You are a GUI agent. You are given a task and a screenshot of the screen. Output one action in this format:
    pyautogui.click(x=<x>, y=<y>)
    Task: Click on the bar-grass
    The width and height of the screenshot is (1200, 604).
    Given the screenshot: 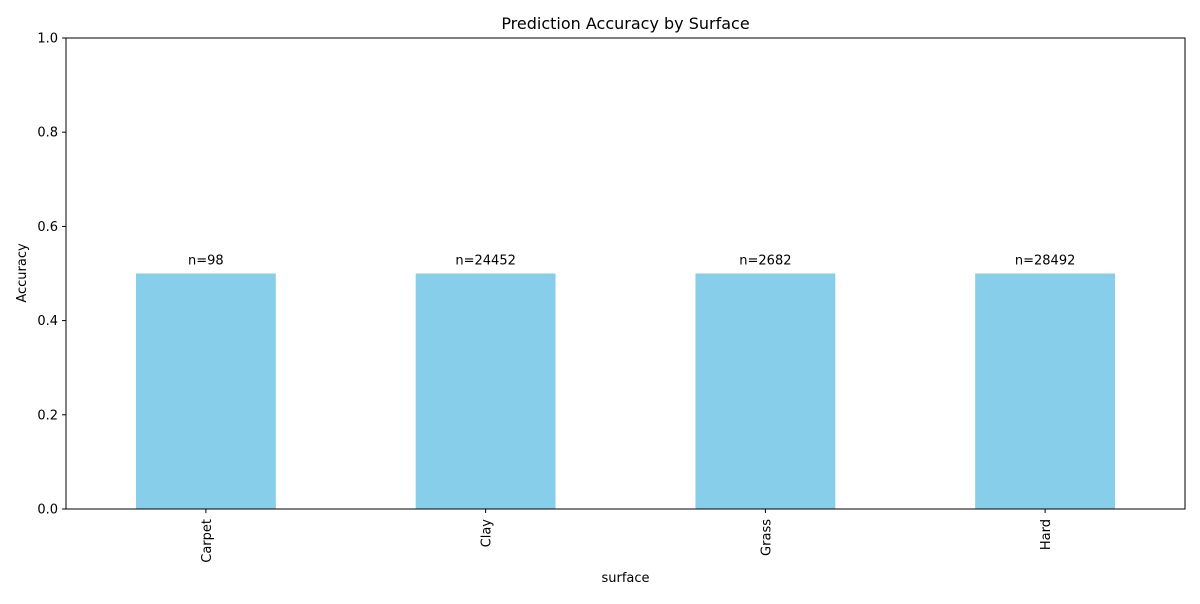 What is the action you would take?
    pyautogui.click(x=765, y=391)
    